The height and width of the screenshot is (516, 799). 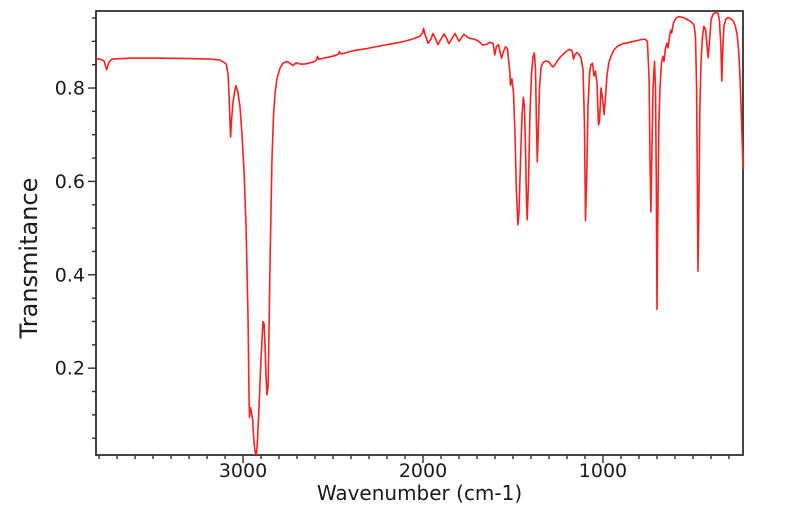 I want to click on y-axis-label: Transmitance, so click(x=29, y=258).